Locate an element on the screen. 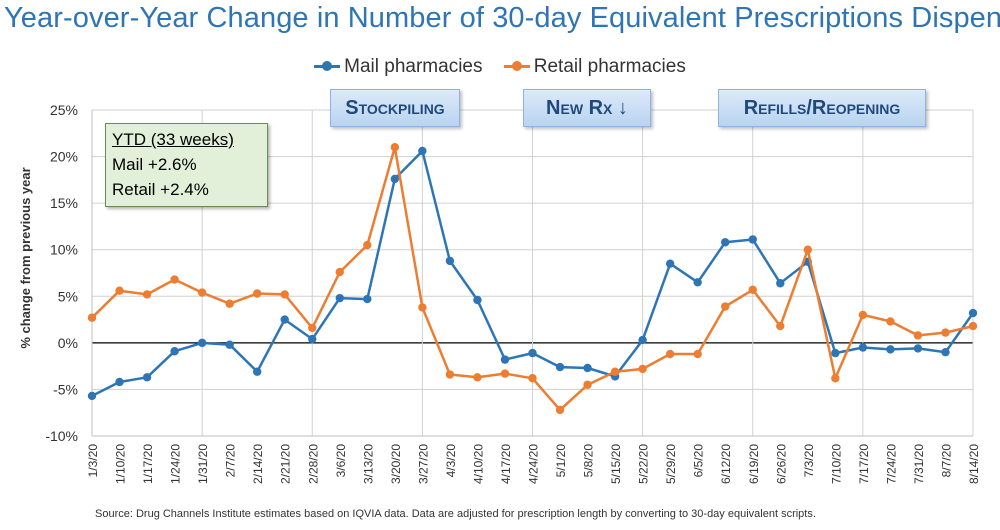 Image resolution: width=1000 pixels, height=530 pixels. annotation-stockpiling: Stockpiling is located at coordinates (395, 108).